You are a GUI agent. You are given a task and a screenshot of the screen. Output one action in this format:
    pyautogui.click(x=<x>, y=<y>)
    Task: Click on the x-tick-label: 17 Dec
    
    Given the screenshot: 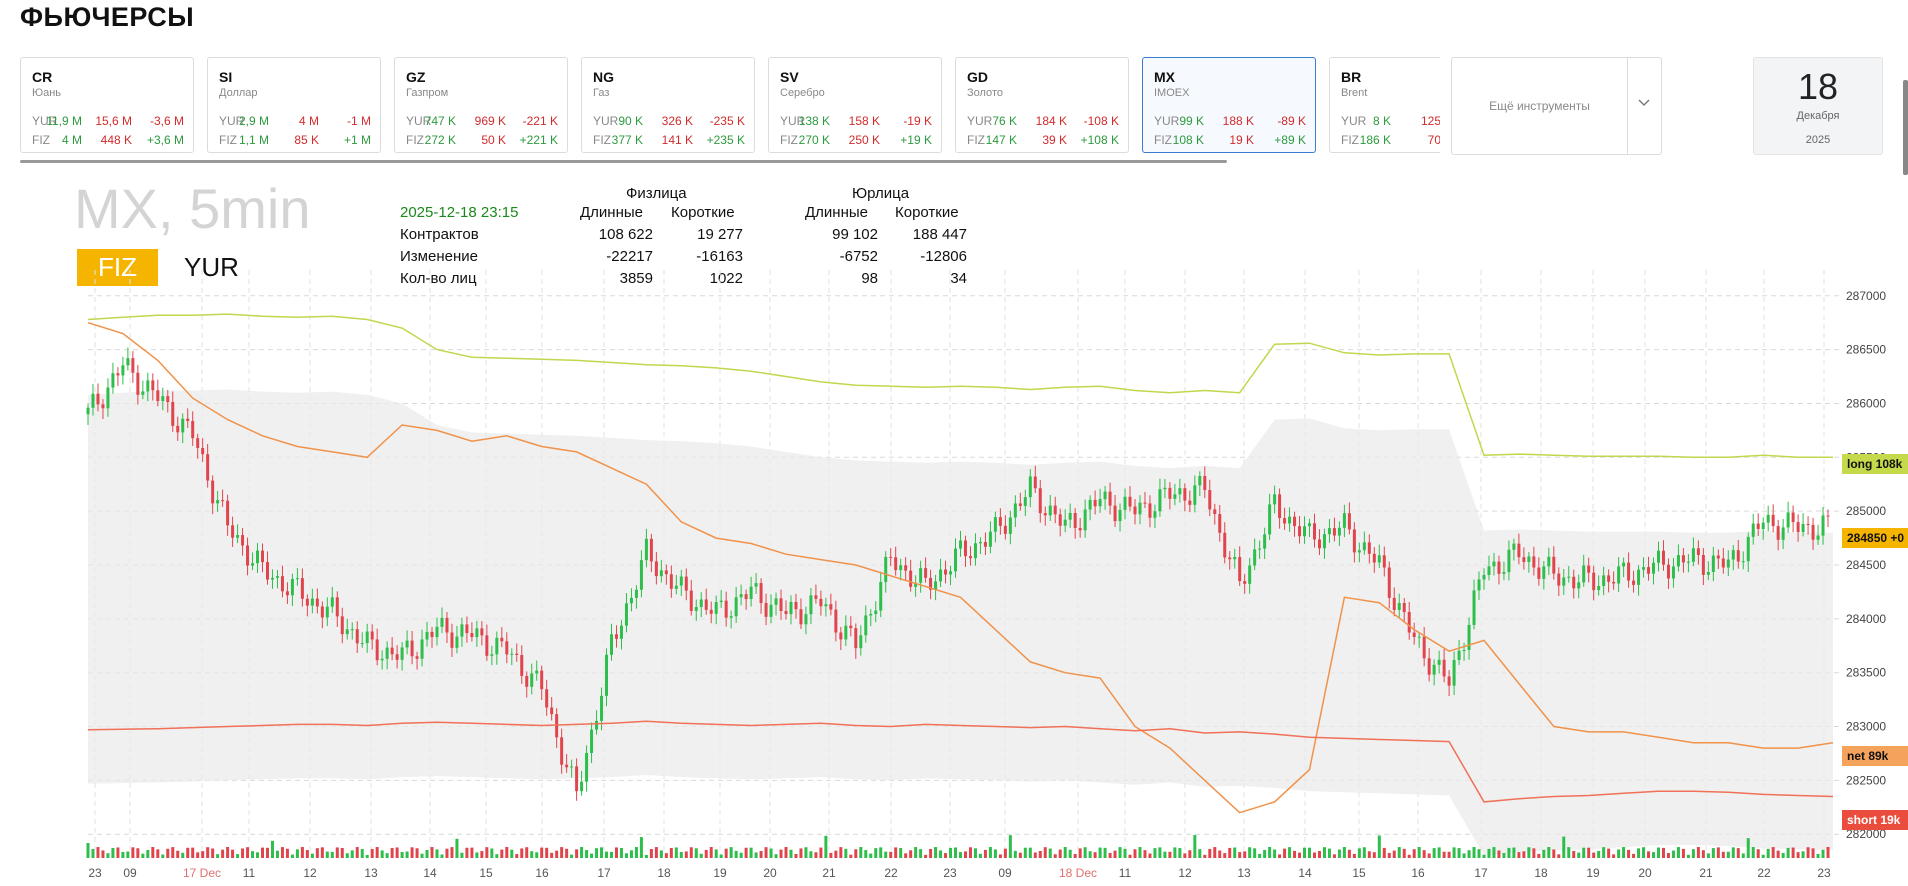 What is the action you would take?
    pyautogui.click(x=202, y=873)
    